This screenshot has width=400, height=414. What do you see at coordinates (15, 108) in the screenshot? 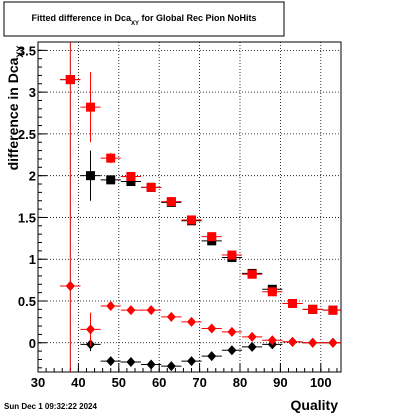
I see `y-axis-label: difference in DcaXY` at bounding box center [15, 108].